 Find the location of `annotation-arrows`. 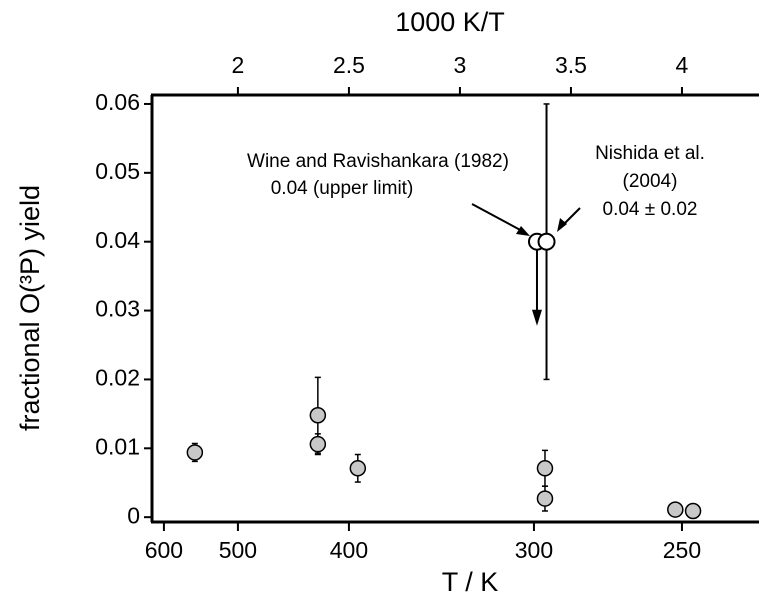

annotation-arrows is located at coordinates (526, 219).